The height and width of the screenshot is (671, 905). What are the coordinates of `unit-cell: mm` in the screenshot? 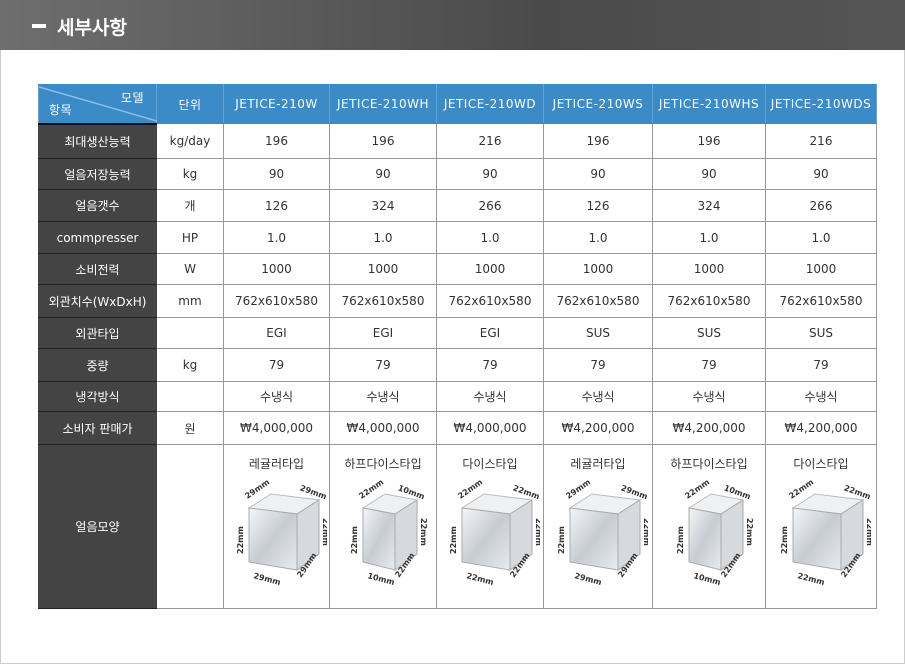 It's located at (190, 301).